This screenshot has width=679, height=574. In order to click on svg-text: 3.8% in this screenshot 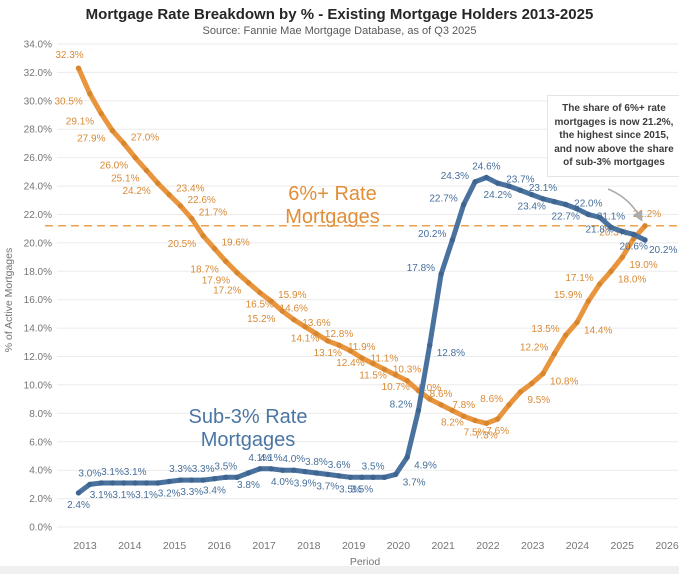, I will do `click(248, 485)`.